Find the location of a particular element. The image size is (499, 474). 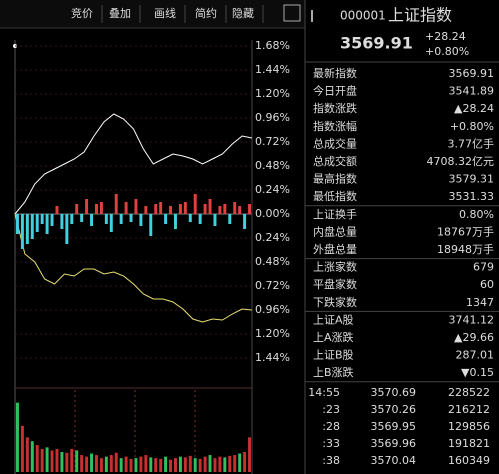

stat-value: 3579.31 is located at coordinates (472, 179).